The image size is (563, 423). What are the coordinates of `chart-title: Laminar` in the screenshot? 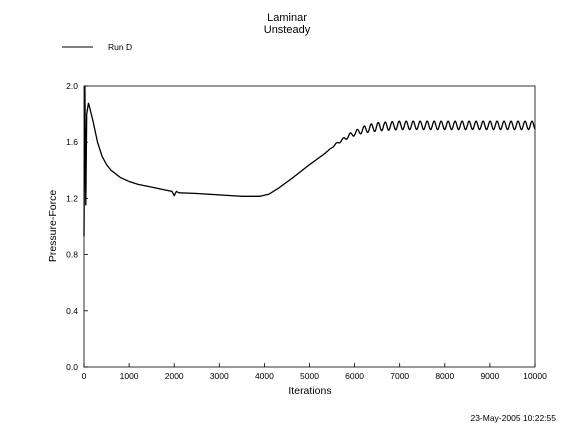 It's located at (287, 18).